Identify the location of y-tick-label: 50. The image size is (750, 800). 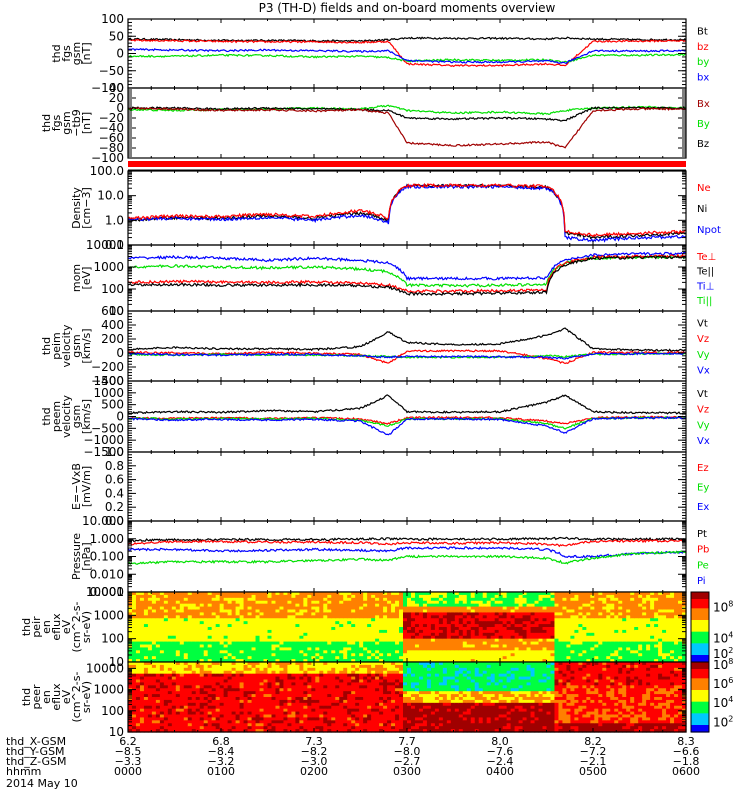
(116, 36).